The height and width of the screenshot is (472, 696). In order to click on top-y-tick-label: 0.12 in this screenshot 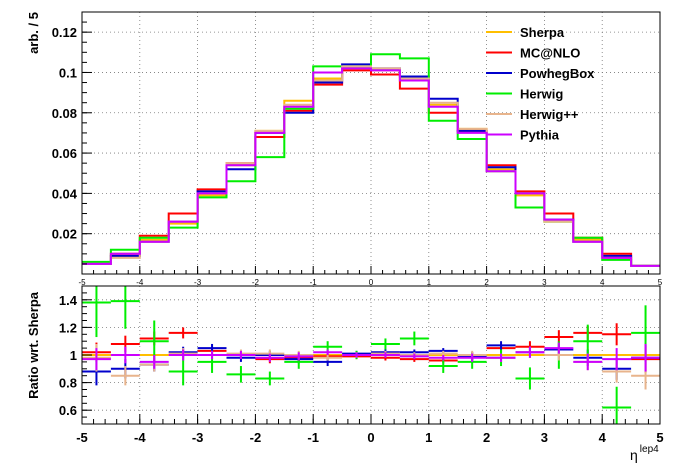, I will do `click(64, 32)`.